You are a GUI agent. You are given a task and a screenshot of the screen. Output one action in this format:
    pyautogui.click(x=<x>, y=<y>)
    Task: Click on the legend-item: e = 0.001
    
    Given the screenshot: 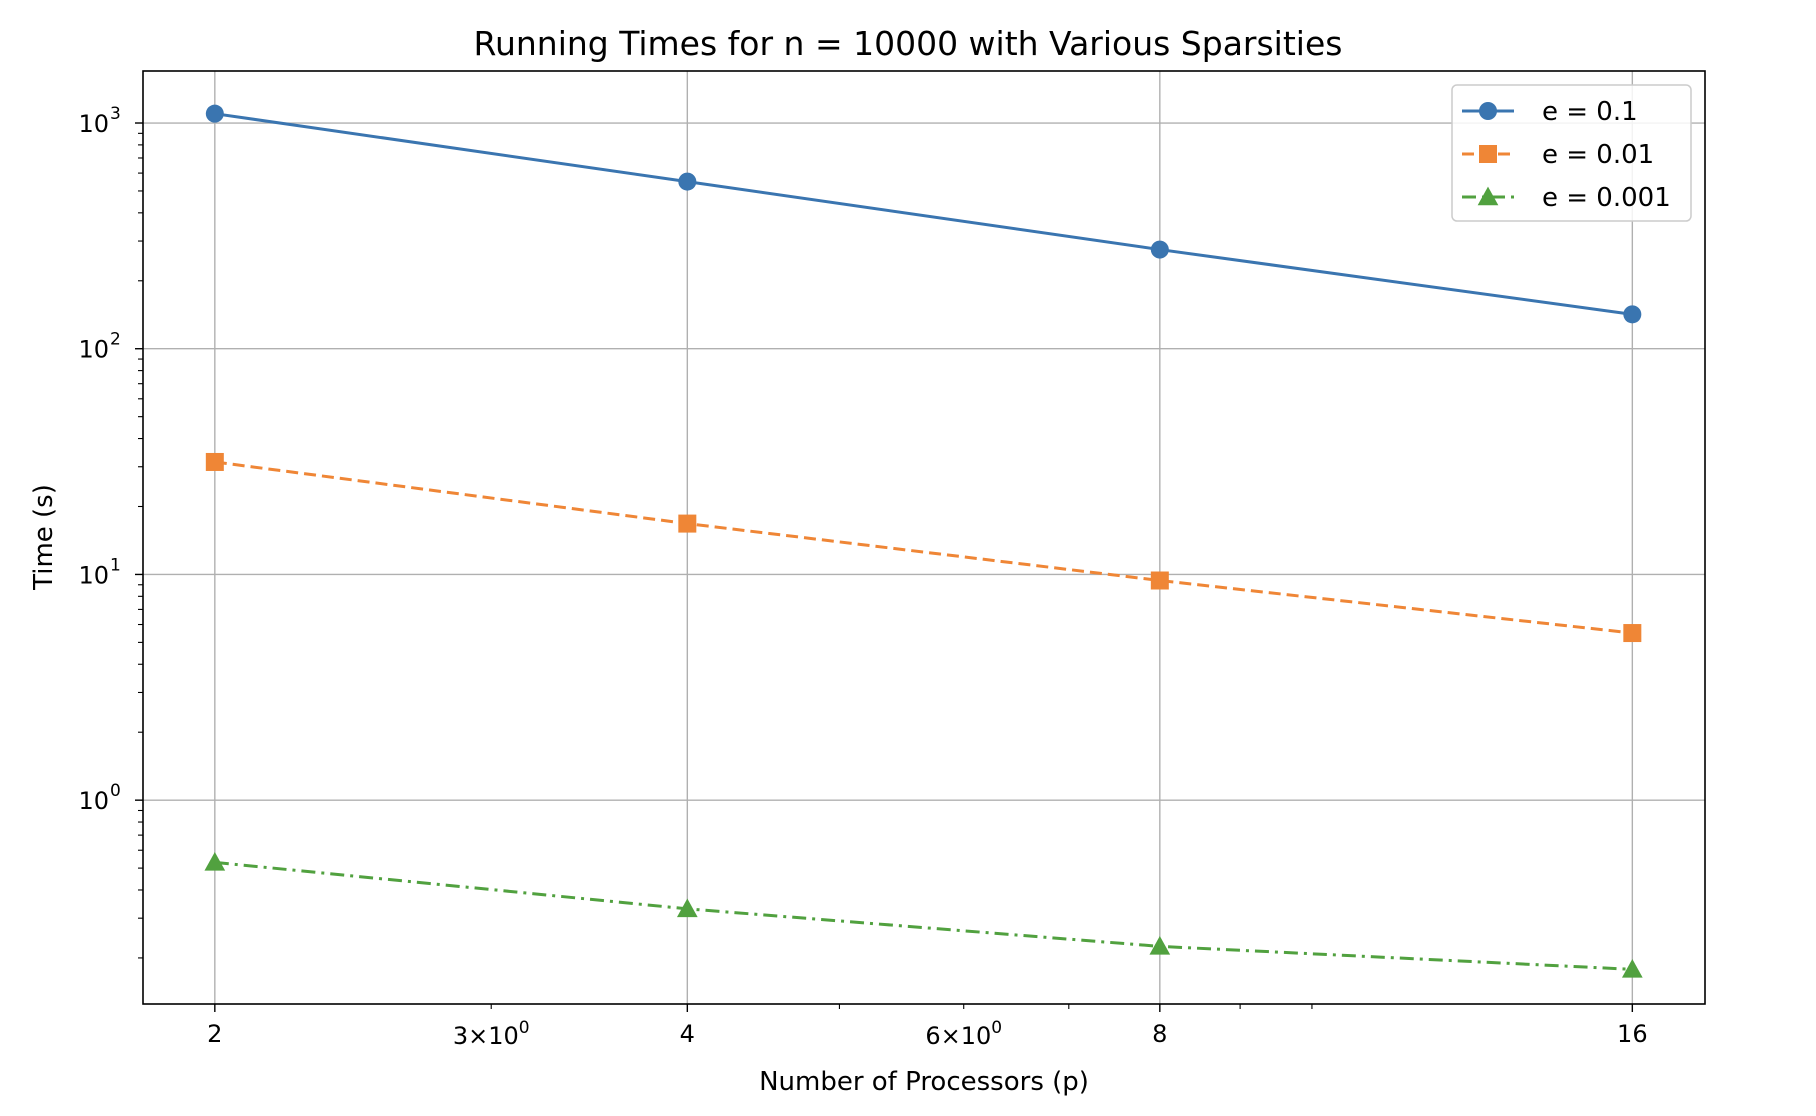 What is the action you would take?
    pyautogui.click(x=1566, y=198)
    